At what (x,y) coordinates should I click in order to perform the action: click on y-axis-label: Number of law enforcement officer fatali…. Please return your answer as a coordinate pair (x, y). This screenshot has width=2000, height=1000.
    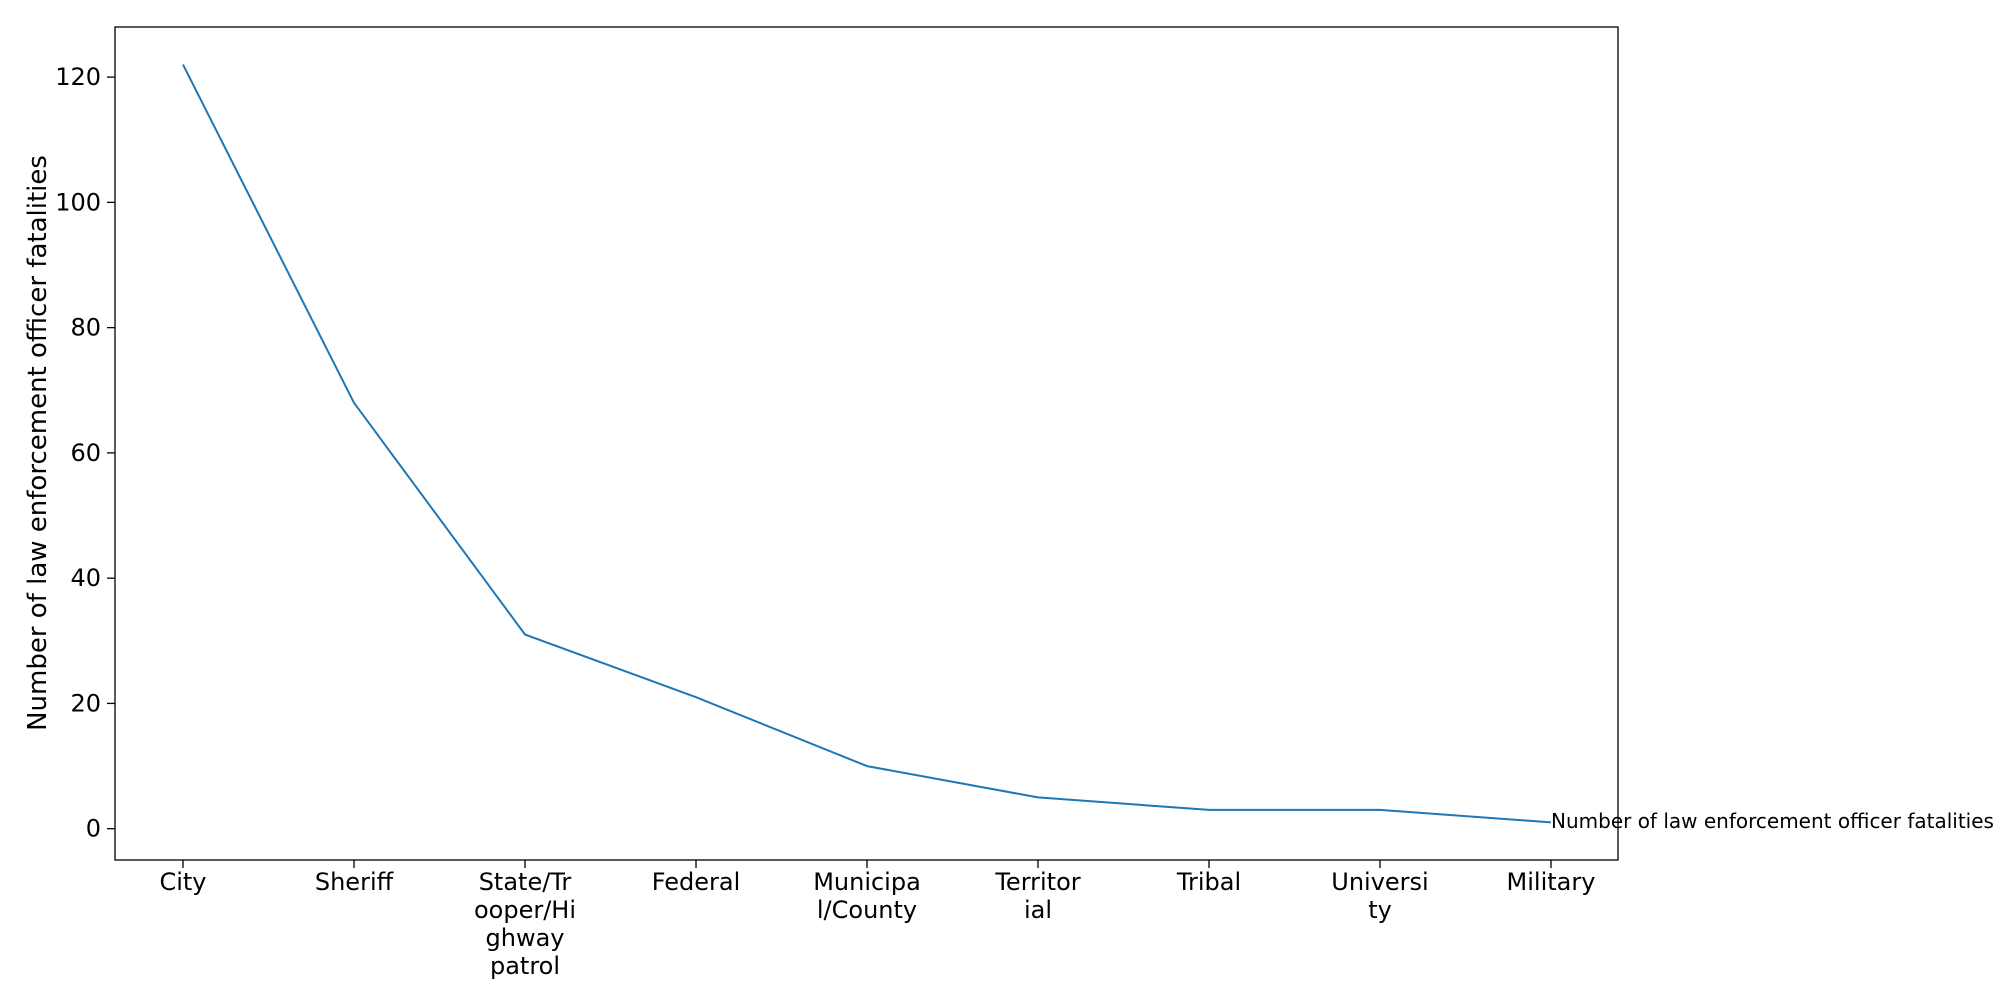
    Looking at the image, I should click on (38, 443).